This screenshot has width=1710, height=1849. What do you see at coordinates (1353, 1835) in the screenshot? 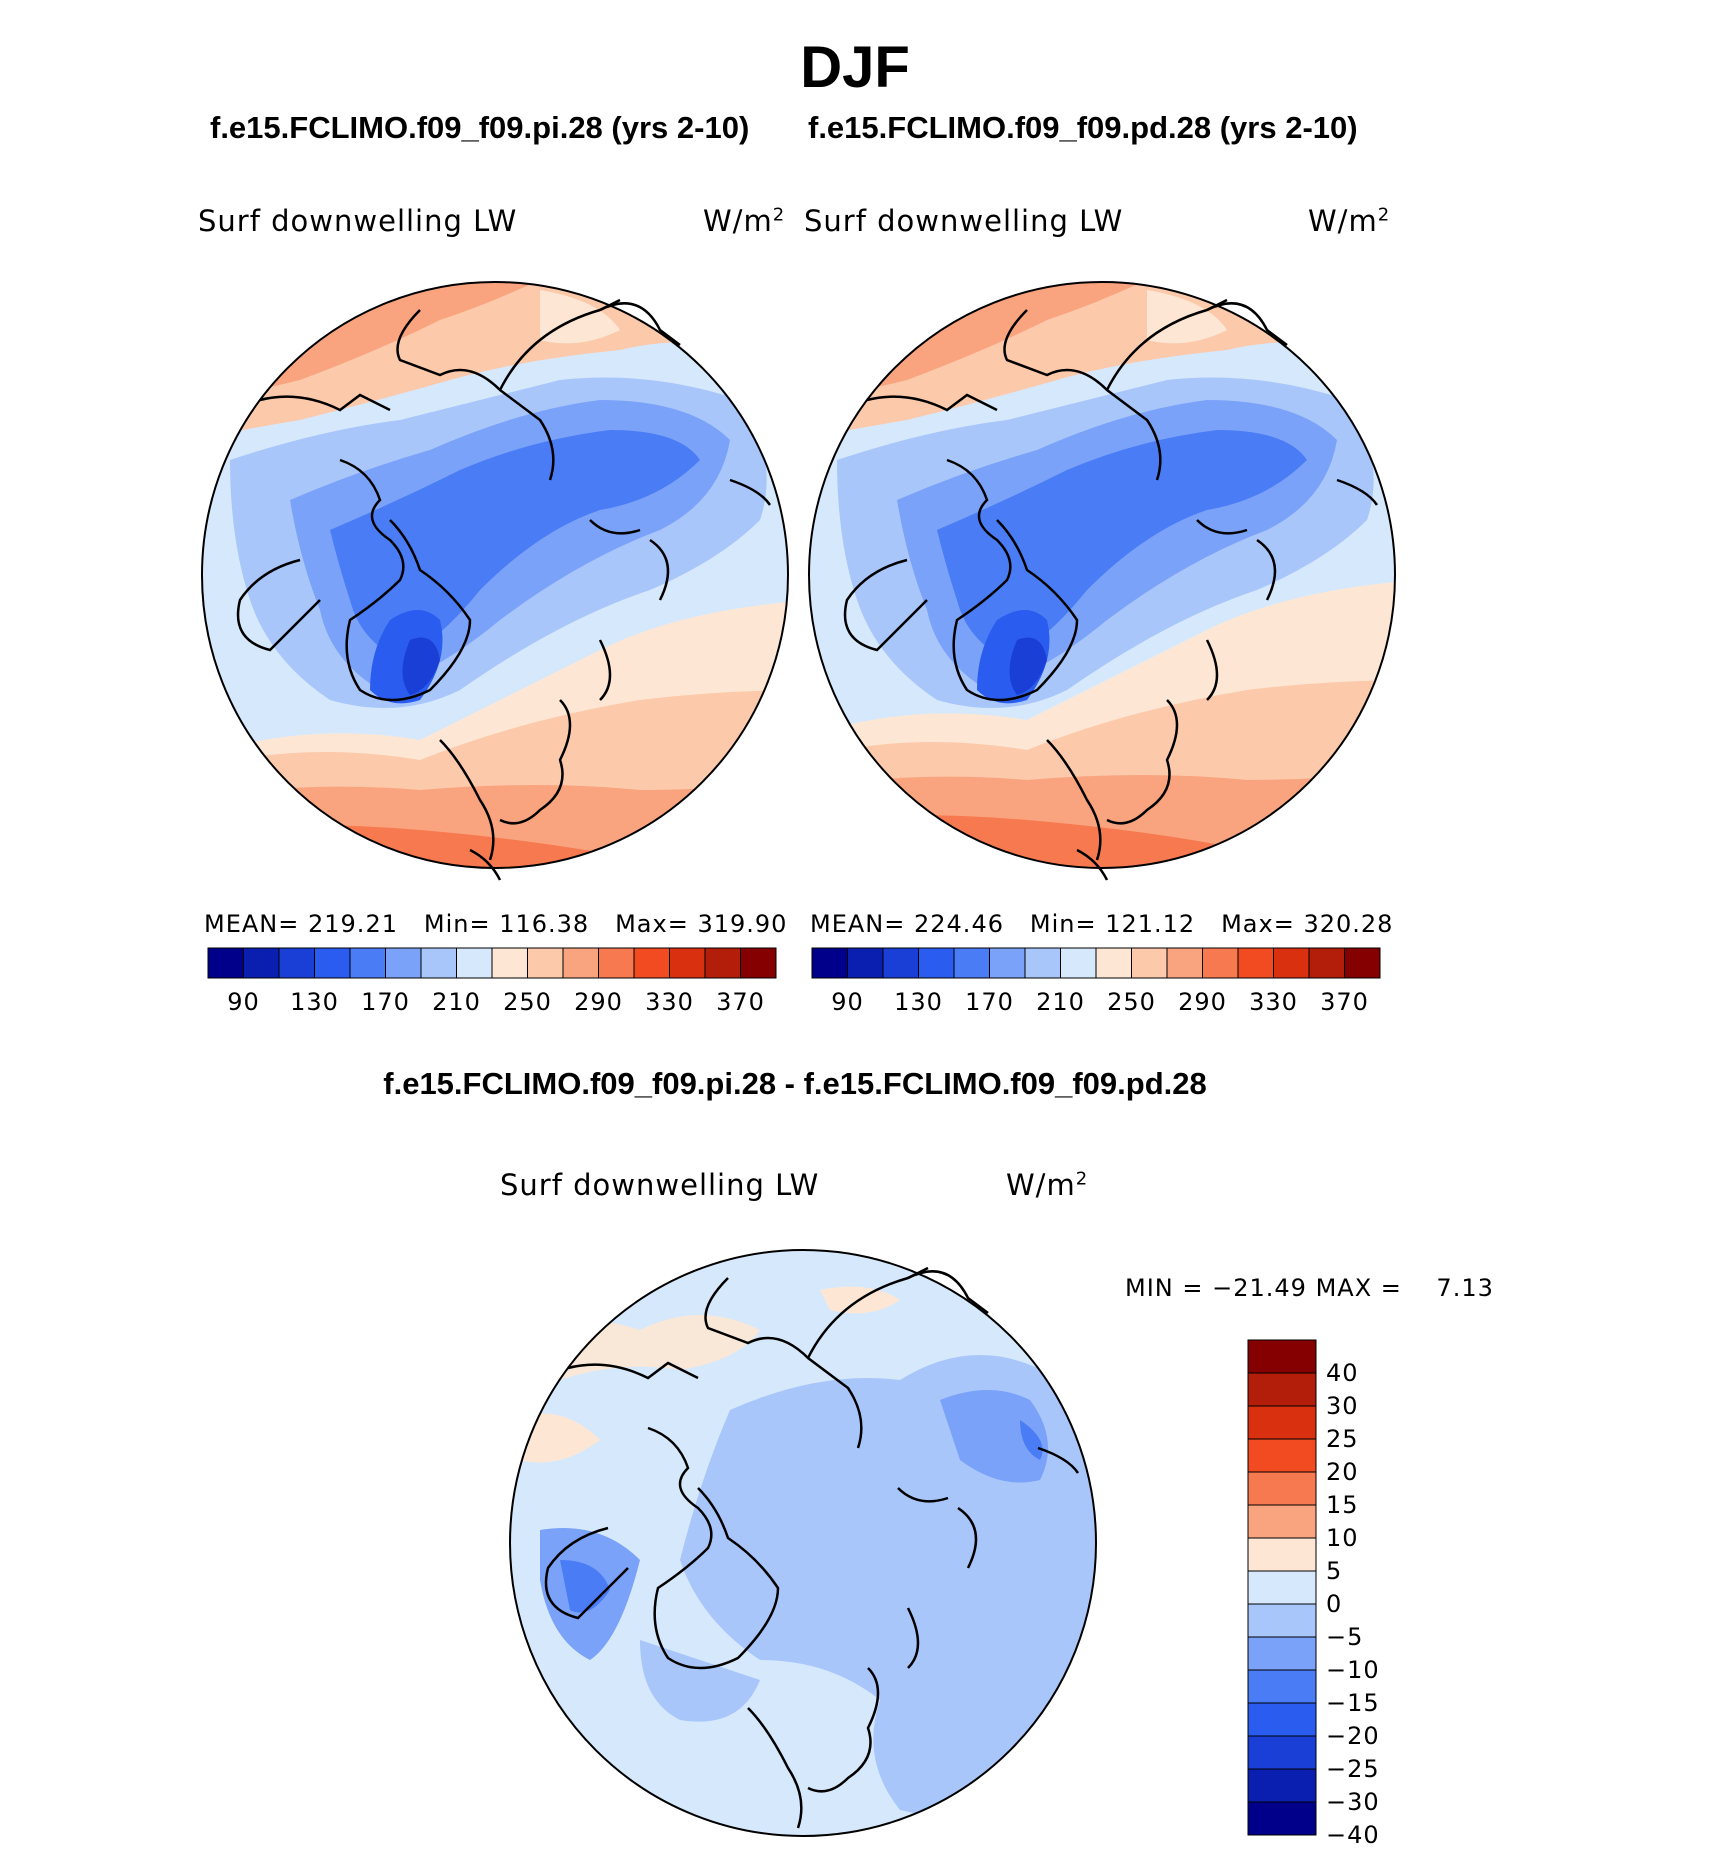
I see `colorbar-diff-tick-label: −40` at bounding box center [1353, 1835].